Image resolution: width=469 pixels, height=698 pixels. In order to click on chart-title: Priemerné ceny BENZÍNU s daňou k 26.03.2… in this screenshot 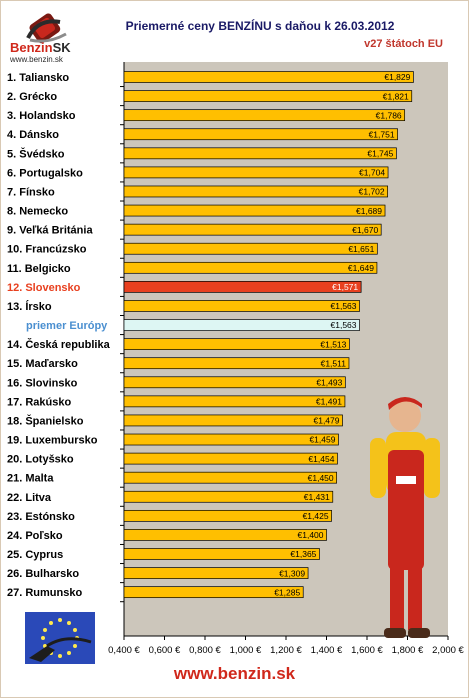, I will do `click(260, 26)`.